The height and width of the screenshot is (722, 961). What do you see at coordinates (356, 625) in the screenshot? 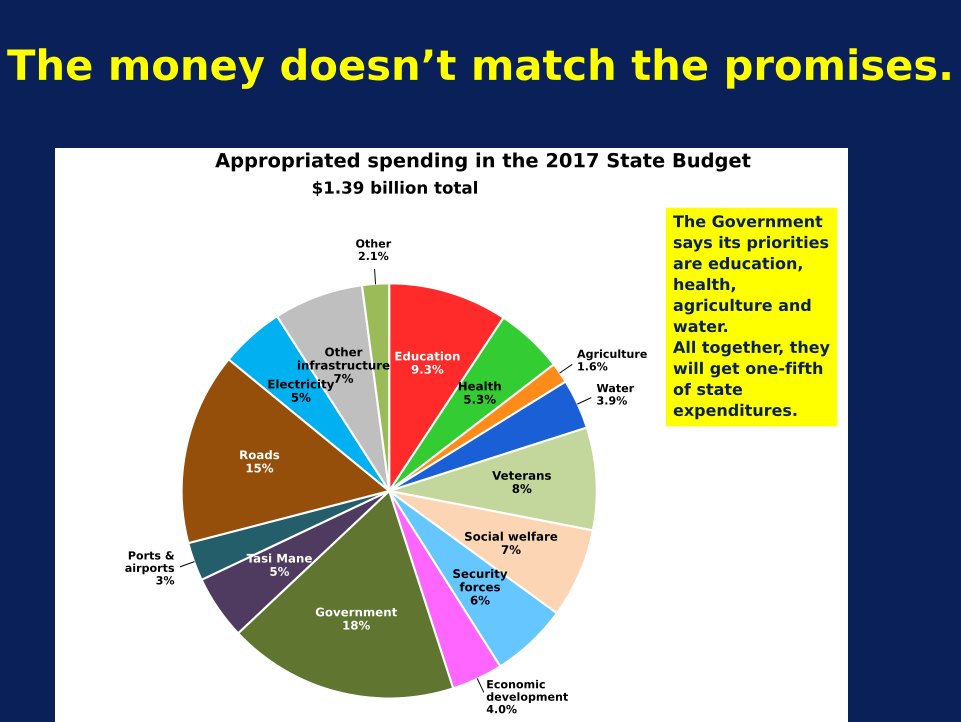
I see `data-label: 18%` at bounding box center [356, 625].